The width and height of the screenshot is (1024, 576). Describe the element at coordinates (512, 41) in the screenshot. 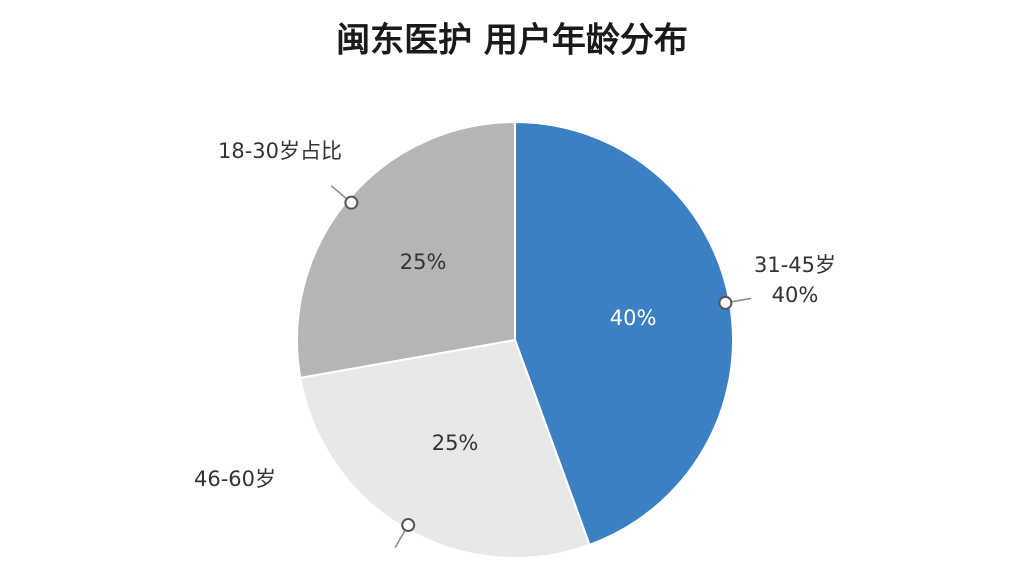

I see `chart-title: 闽东医护 用户年龄分布` at that location.